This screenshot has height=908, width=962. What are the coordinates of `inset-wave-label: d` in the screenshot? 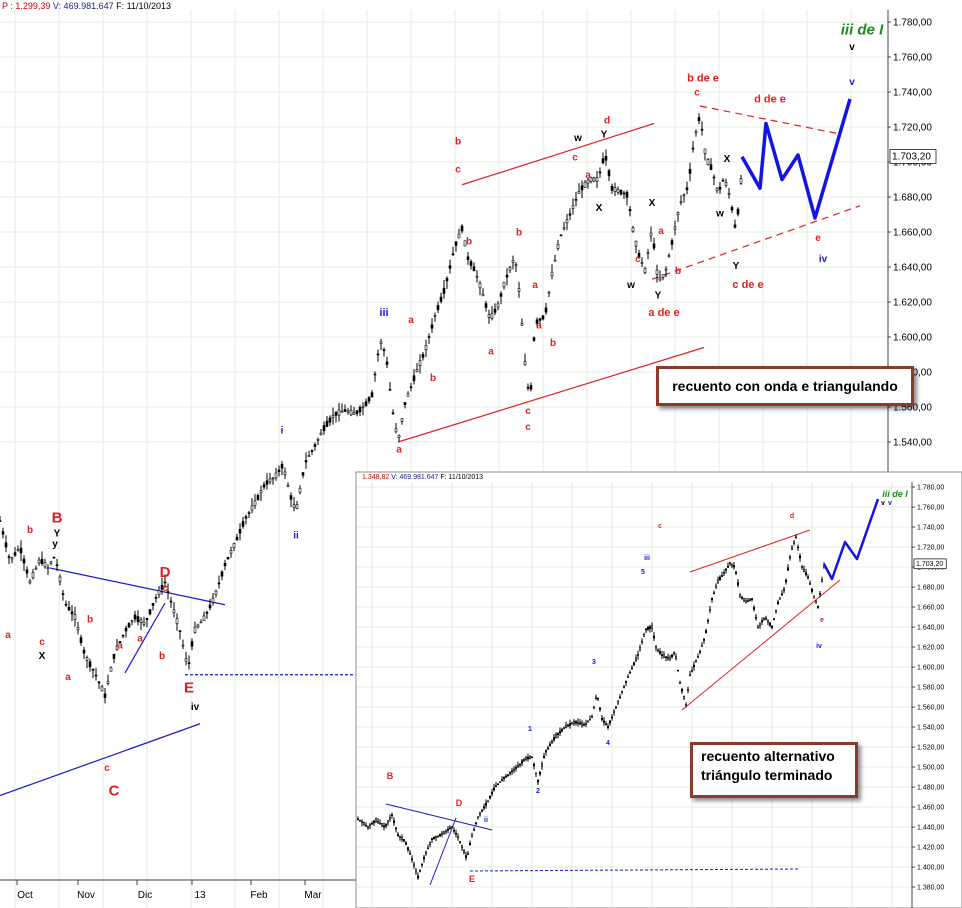 It's located at (792, 516).